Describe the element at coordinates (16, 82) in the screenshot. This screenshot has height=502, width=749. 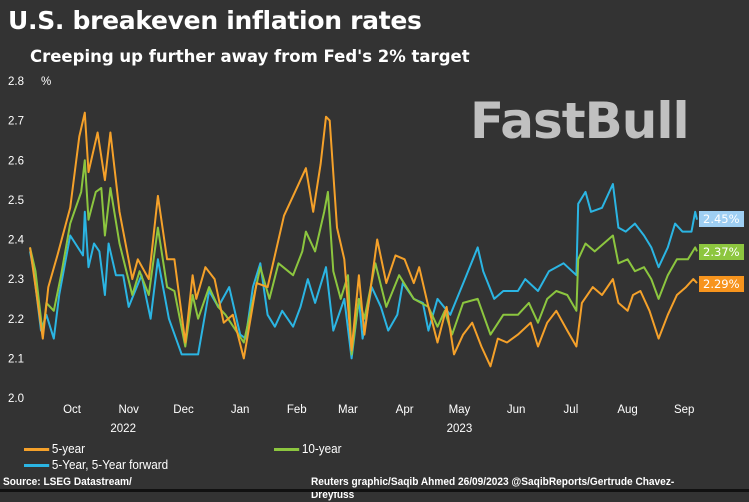
I see `y-tick-label: 2.8` at that location.